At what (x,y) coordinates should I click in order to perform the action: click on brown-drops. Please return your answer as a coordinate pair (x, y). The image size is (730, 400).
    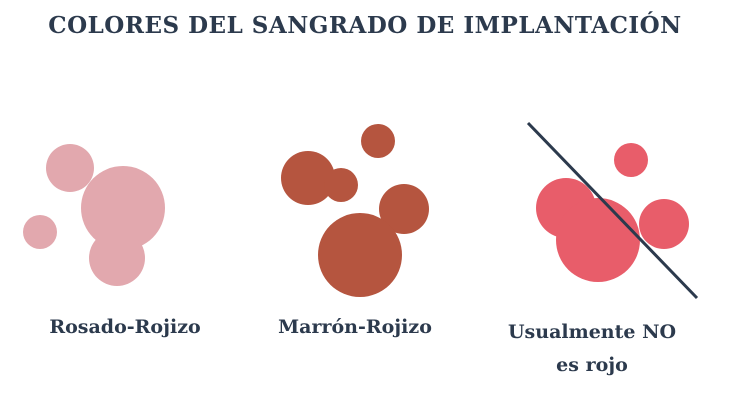
    Looking at the image, I should click on (355, 210).